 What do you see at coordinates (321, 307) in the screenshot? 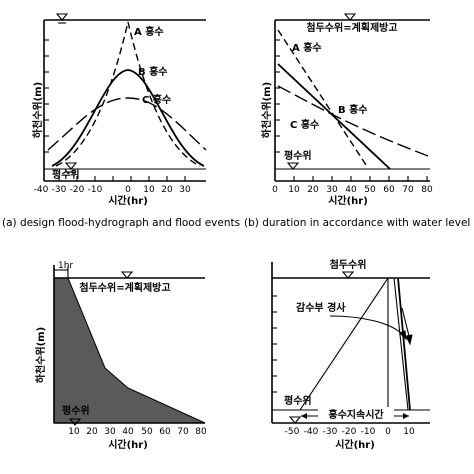
I see `panel-d-slope-label: 감수부 경사` at bounding box center [321, 307].